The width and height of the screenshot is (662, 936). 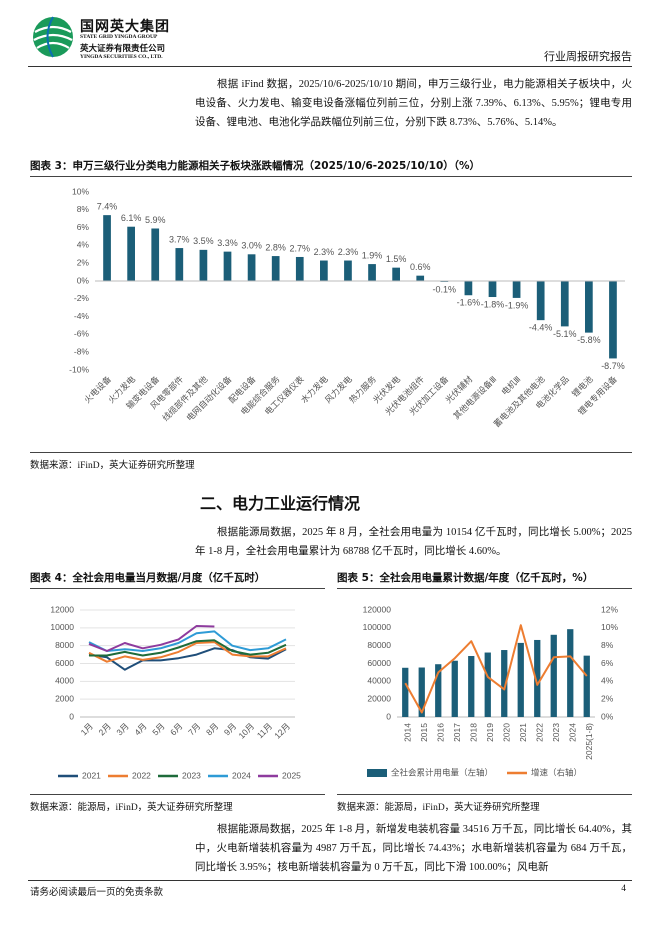 What do you see at coordinates (177, 579) in the screenshot?
I see `figure-title: 图表 4：全社会用电量当月数据/月度（亿千瓦时）` at bounding box center [177, 579].